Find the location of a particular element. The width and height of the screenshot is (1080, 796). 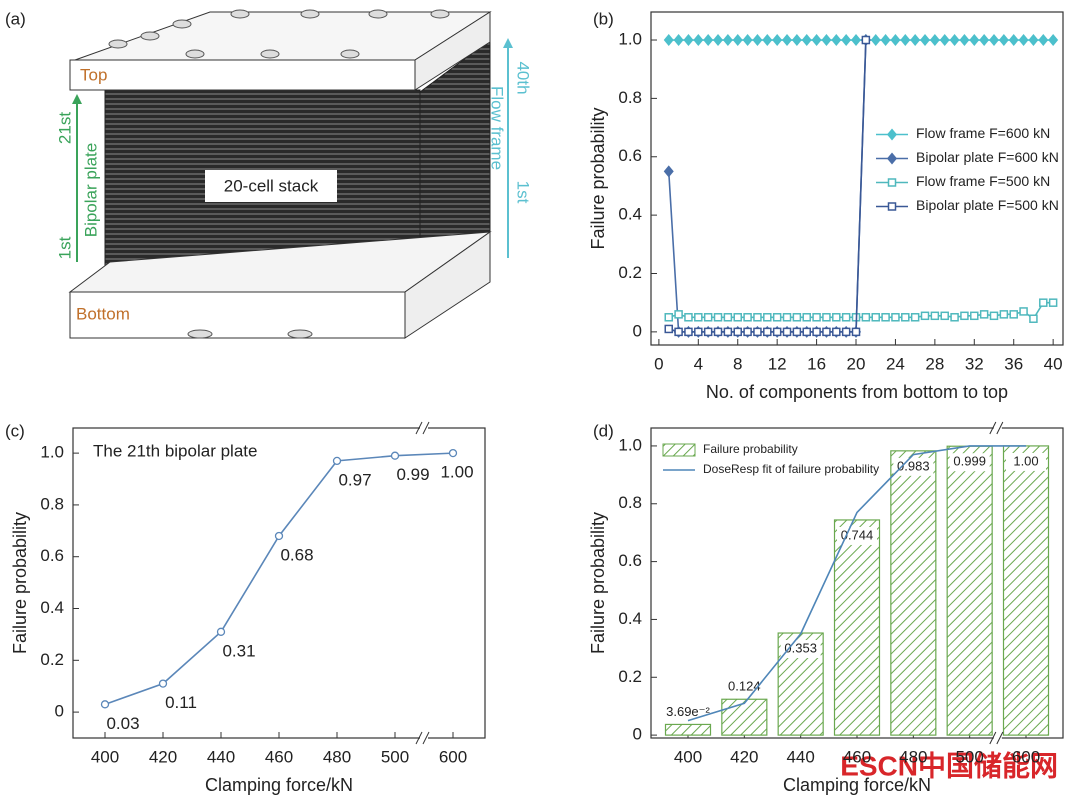

bipolar-bottom: 1st is located at coordinates (64, 247).